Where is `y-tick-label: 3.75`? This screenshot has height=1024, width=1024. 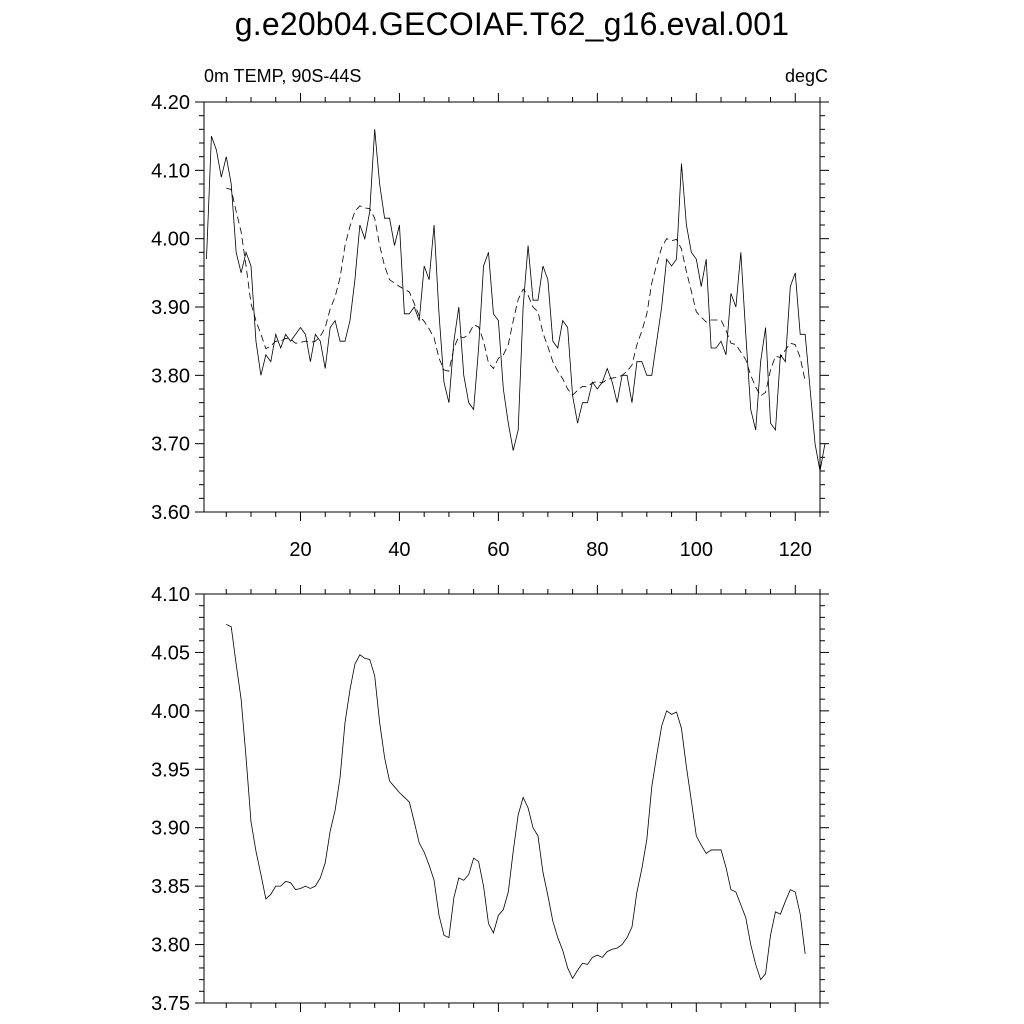 y-tick-label: 3.75 is located at coordinates (170, 1004).